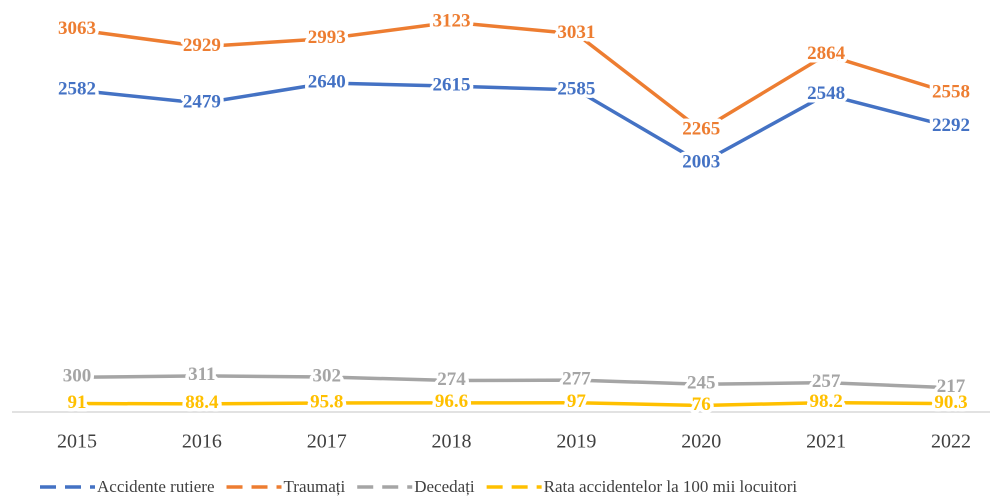  What do you see at coordinates (701, 404) in the screenshot?
I see `data-label: 76` at bounding box center [701, 404].